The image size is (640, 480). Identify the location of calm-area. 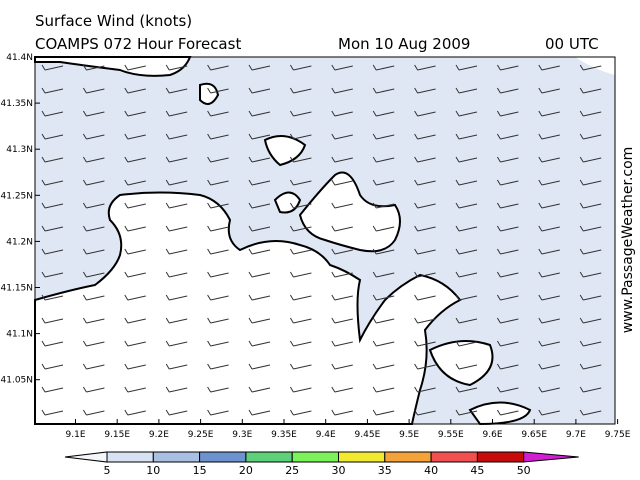
(595, 66).